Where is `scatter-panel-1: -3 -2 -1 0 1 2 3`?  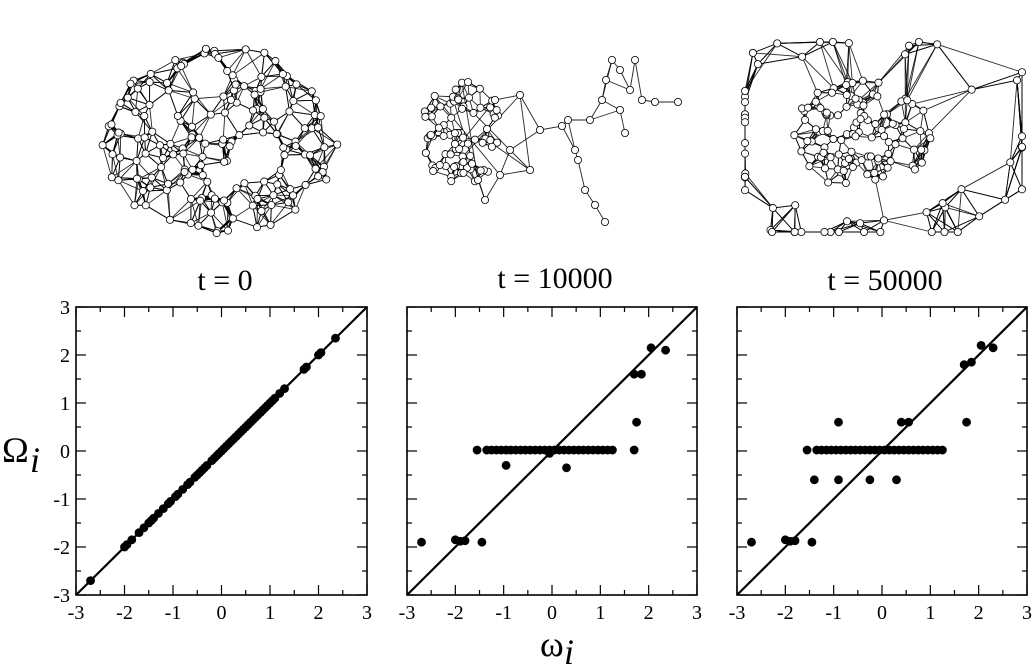 scatter-panel-1: -3 -2 -1 0 1 2 3 is located at coordinates (550, 465).